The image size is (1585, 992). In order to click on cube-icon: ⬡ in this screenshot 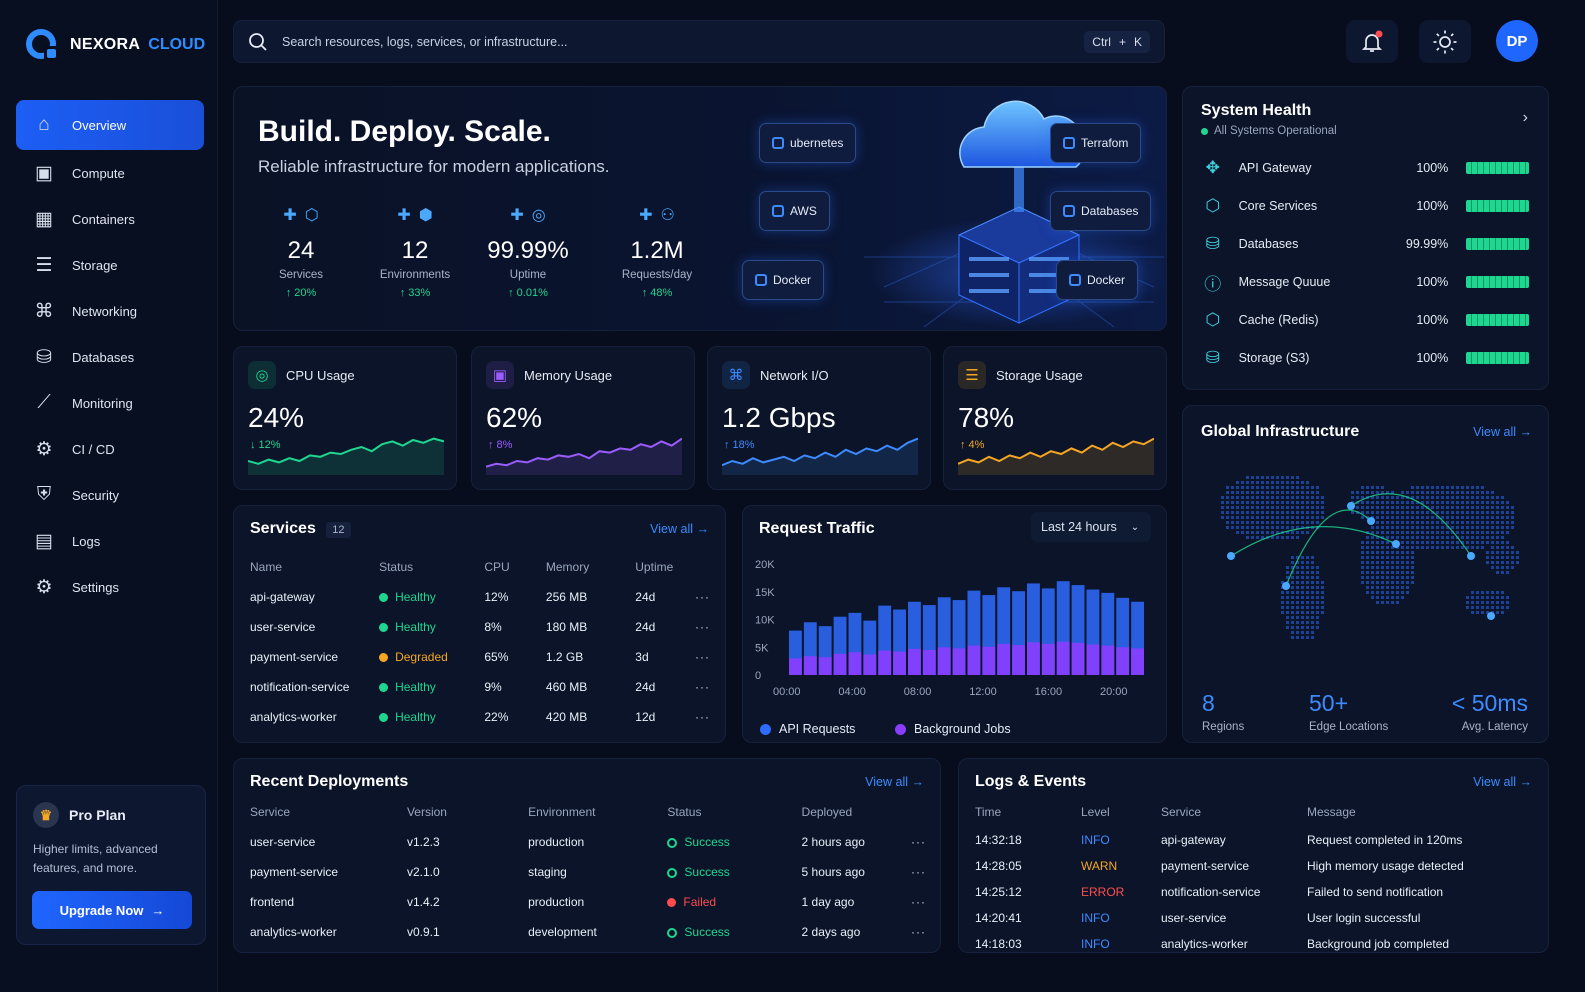, I will do `click(311, 215)`.